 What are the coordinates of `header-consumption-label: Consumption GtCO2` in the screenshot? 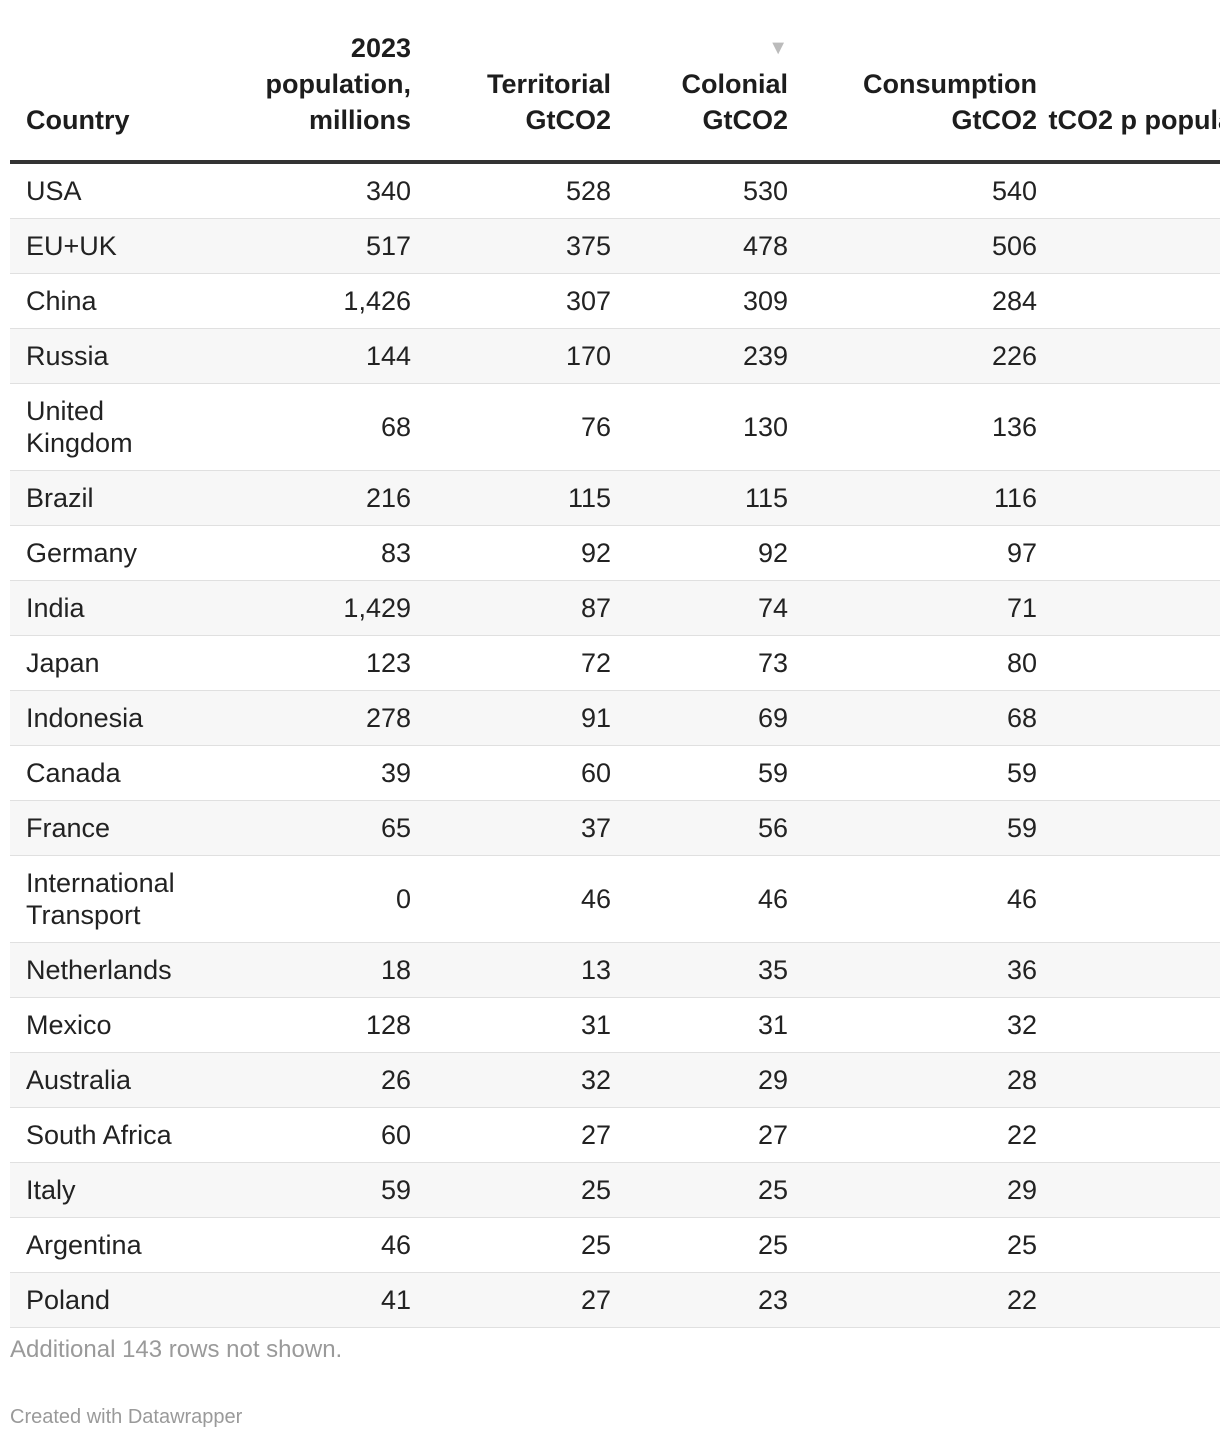 It's located at (950, 102).